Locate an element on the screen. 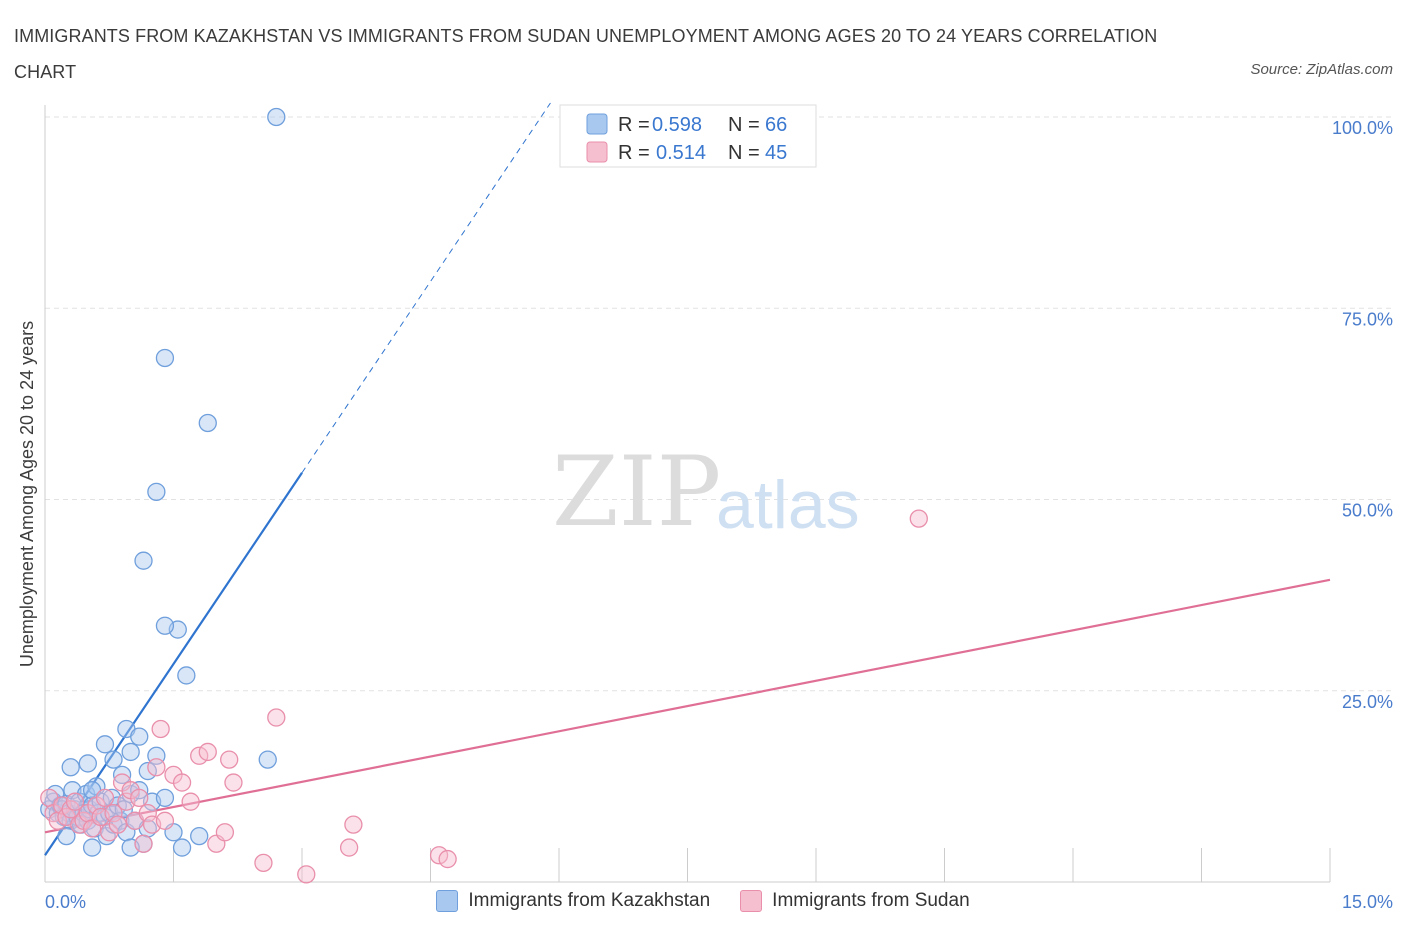 This screenshot has width=1406, height=930. trend-line-kazakhstan is located at coordinates (173, 664).